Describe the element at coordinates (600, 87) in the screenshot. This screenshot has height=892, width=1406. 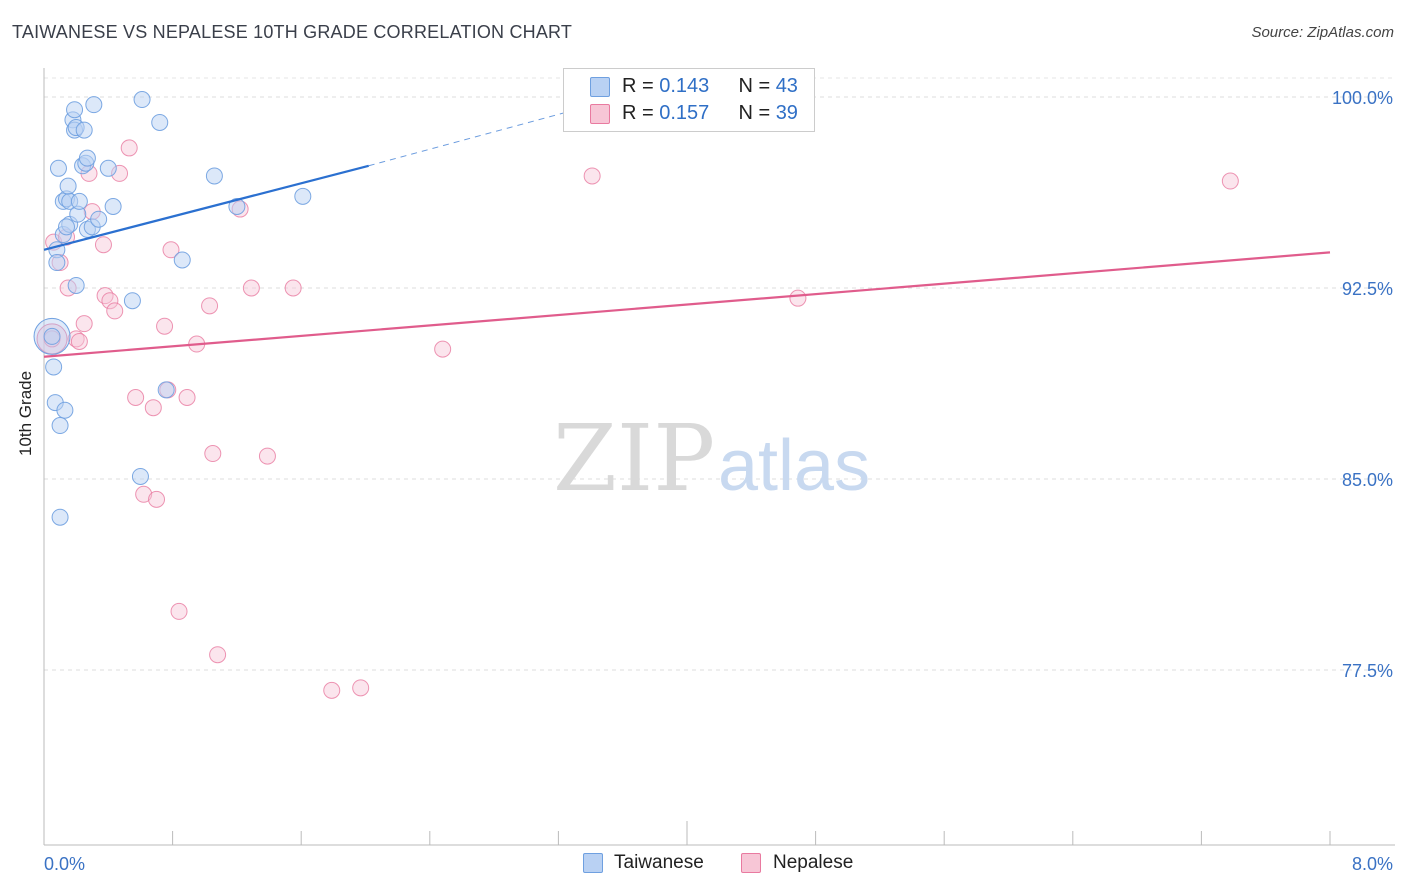
I see `taiwanese-swatch` at that location.